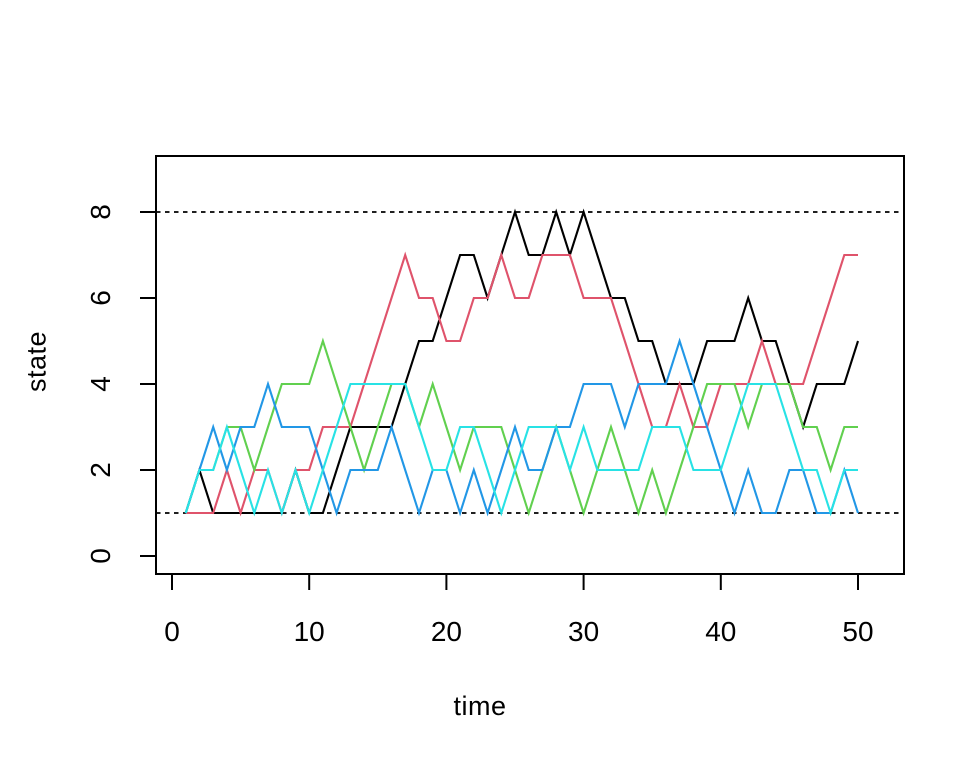  What do you see at coordinates (100, 298) in the screenshot?
I see `y-tick-label: 6` at bounding box center [100, 298].